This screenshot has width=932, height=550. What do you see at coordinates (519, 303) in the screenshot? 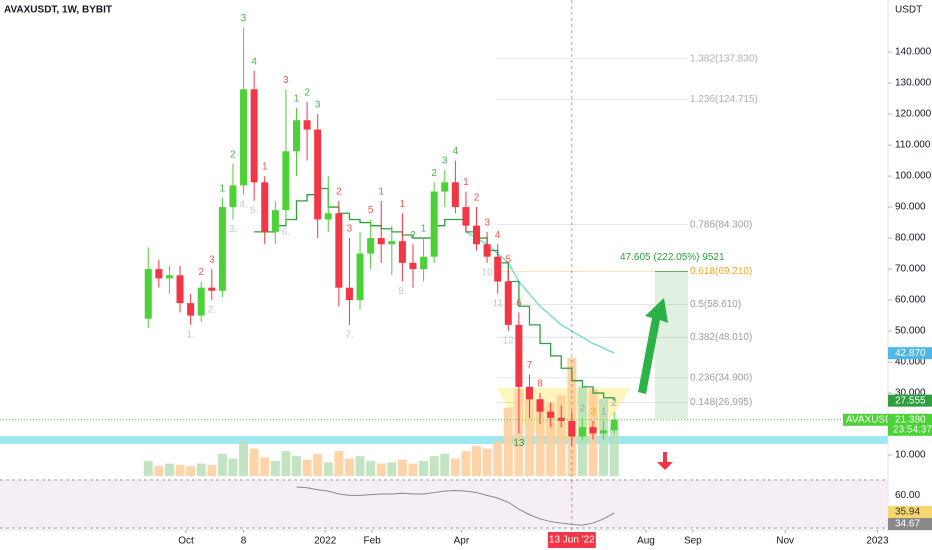
I see `sequence-label: 6` at bounding box center [519, 303].